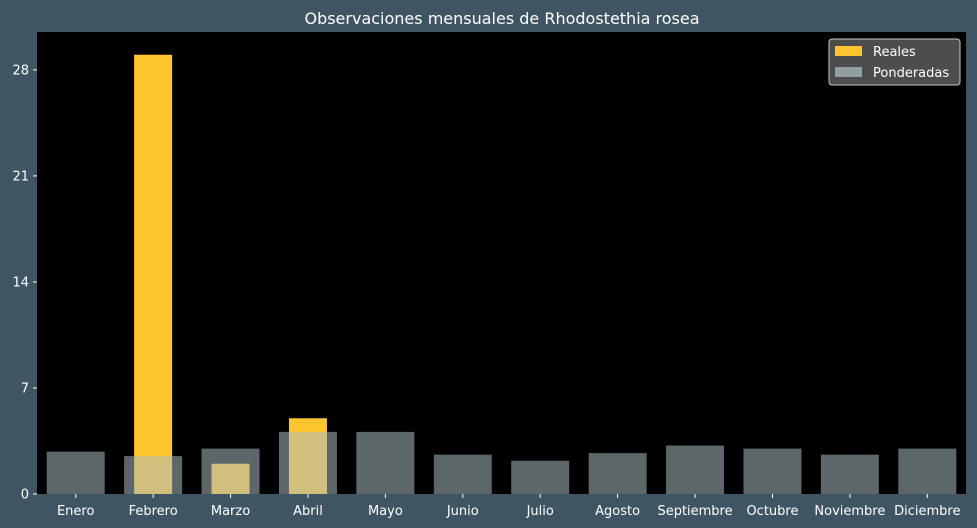 The width and height of the screenshot is (977, 528). I want to click on y-tick-label: 7, so click(25, 388).